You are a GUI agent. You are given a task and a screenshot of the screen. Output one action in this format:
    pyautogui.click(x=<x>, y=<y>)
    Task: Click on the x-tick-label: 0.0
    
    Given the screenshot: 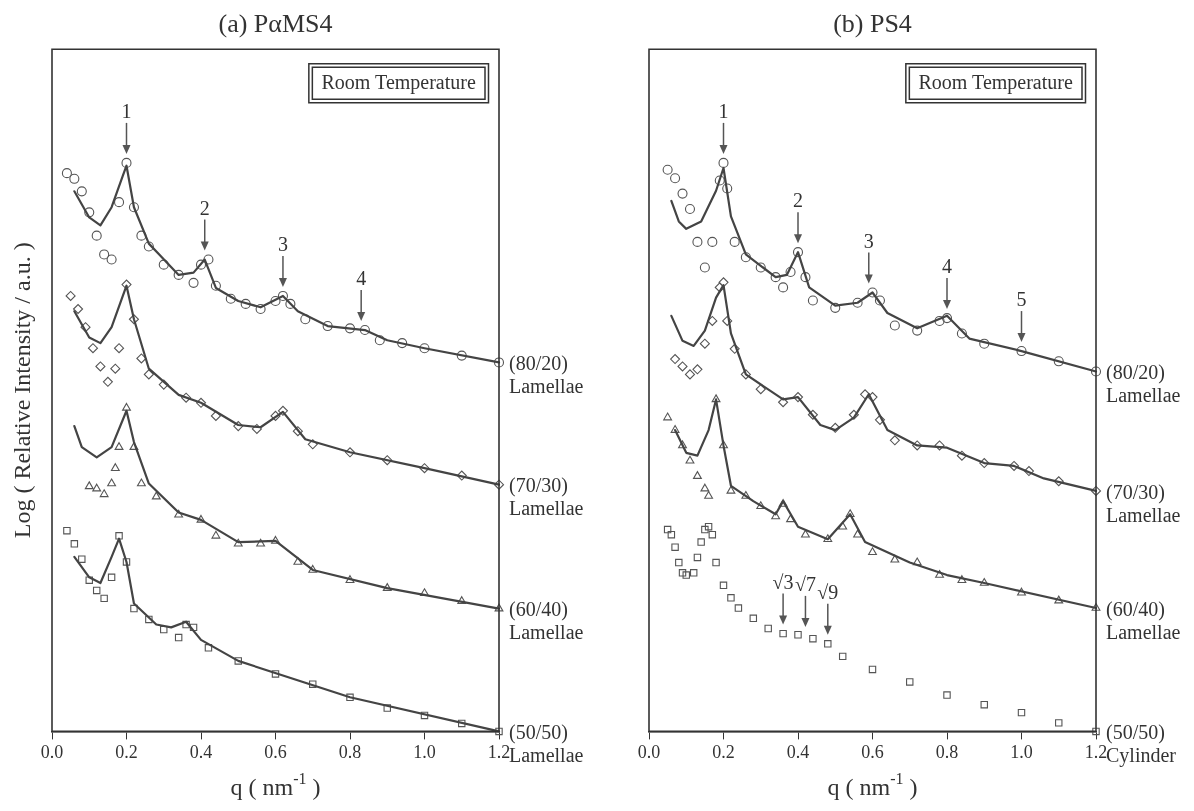 What is the action you would take?
    pyautogui.click(x=649, y=751)
    